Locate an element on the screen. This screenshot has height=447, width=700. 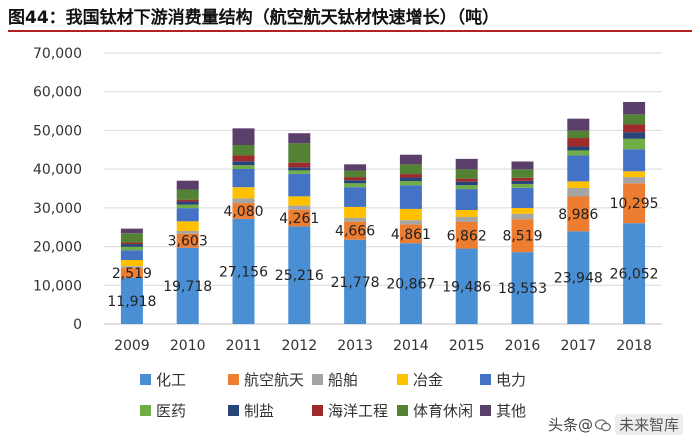
bar-2015-航空航天 is located at coordinates (466, 235).